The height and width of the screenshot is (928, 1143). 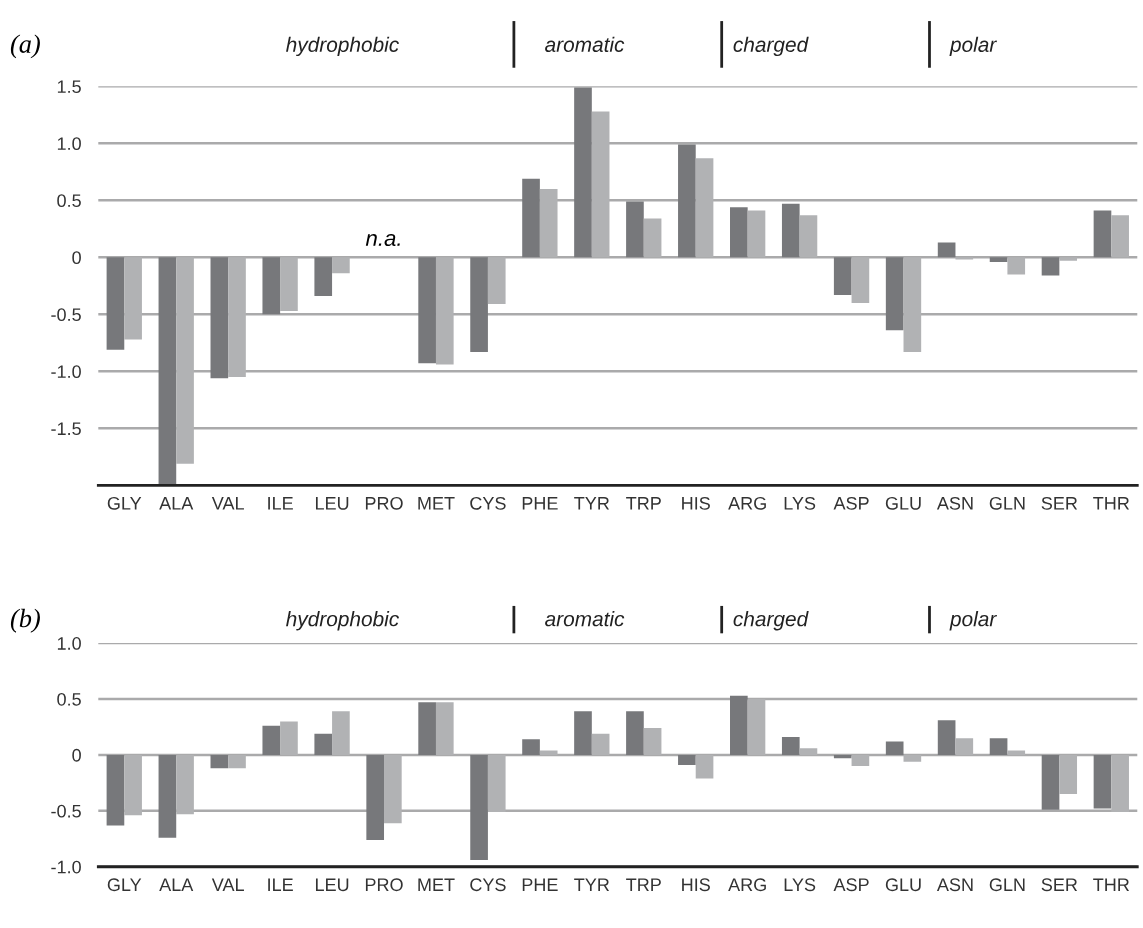 What do you see at coordinates (25, 46) in the screenshot?
I see `chart-title: (a)` at bounding box center [25, 46].